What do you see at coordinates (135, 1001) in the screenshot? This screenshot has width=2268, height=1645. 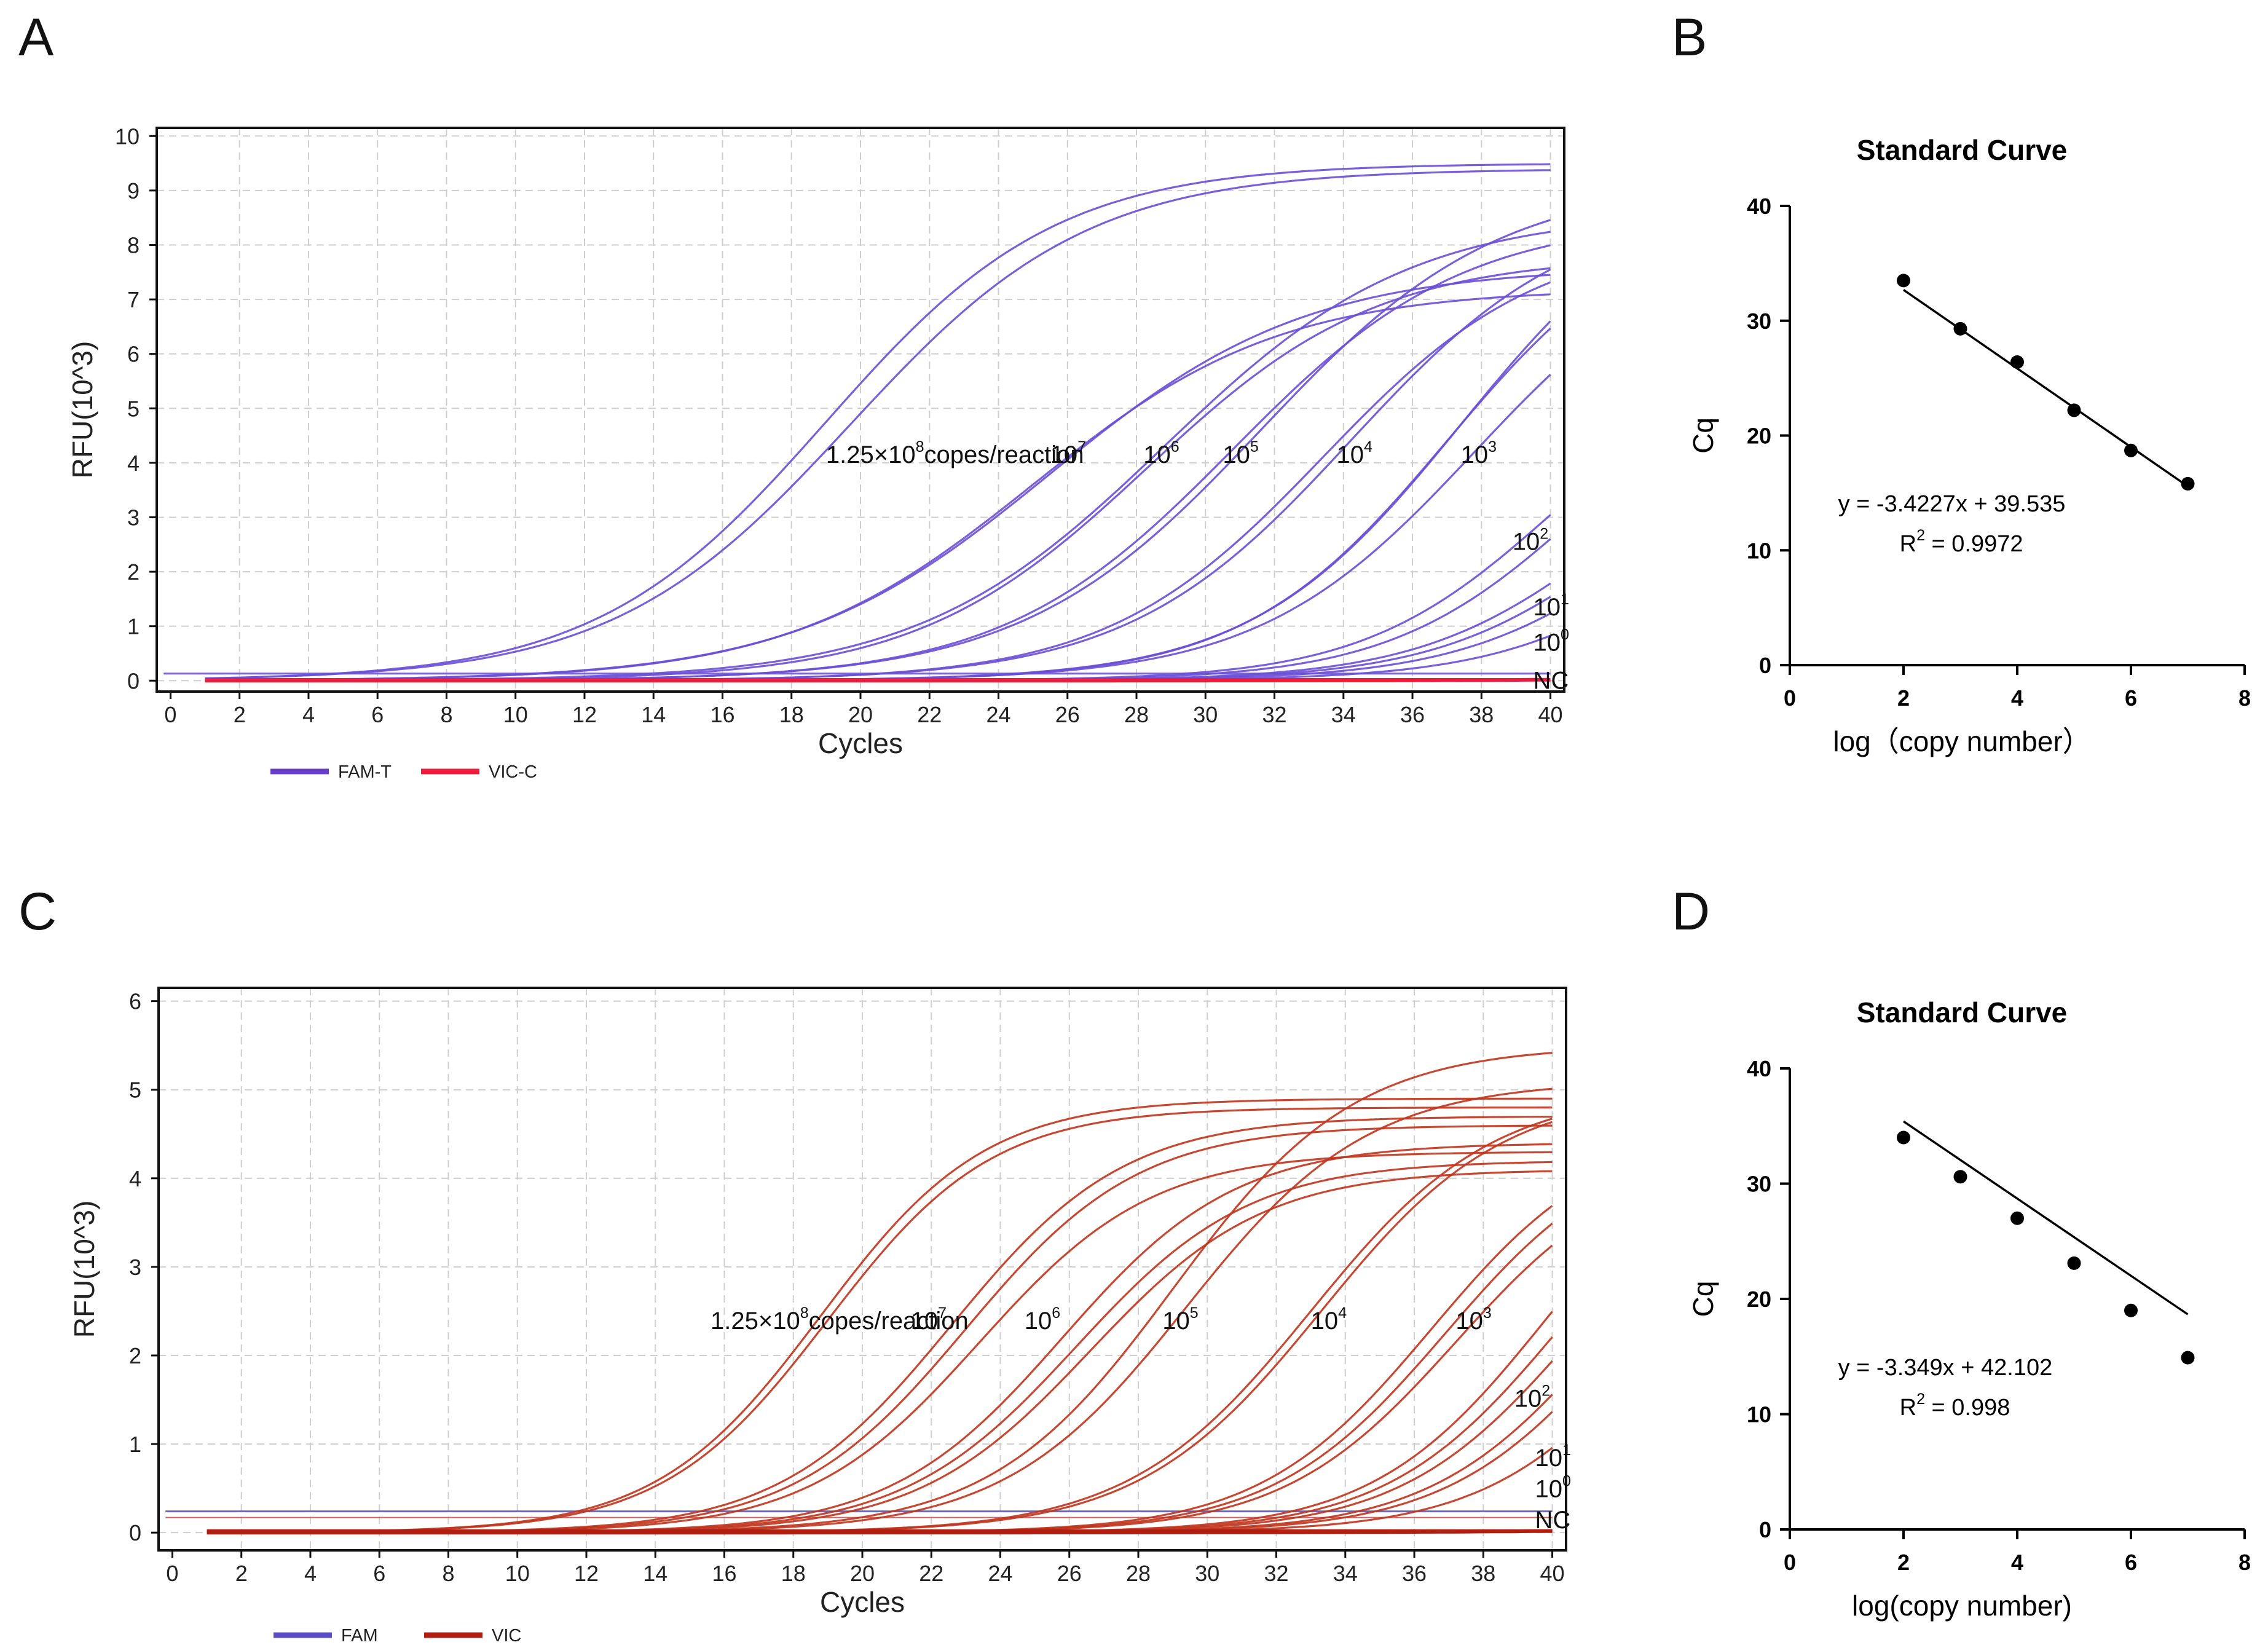 I see `y-tick-label: 6` at bounding box center [135, 1001].